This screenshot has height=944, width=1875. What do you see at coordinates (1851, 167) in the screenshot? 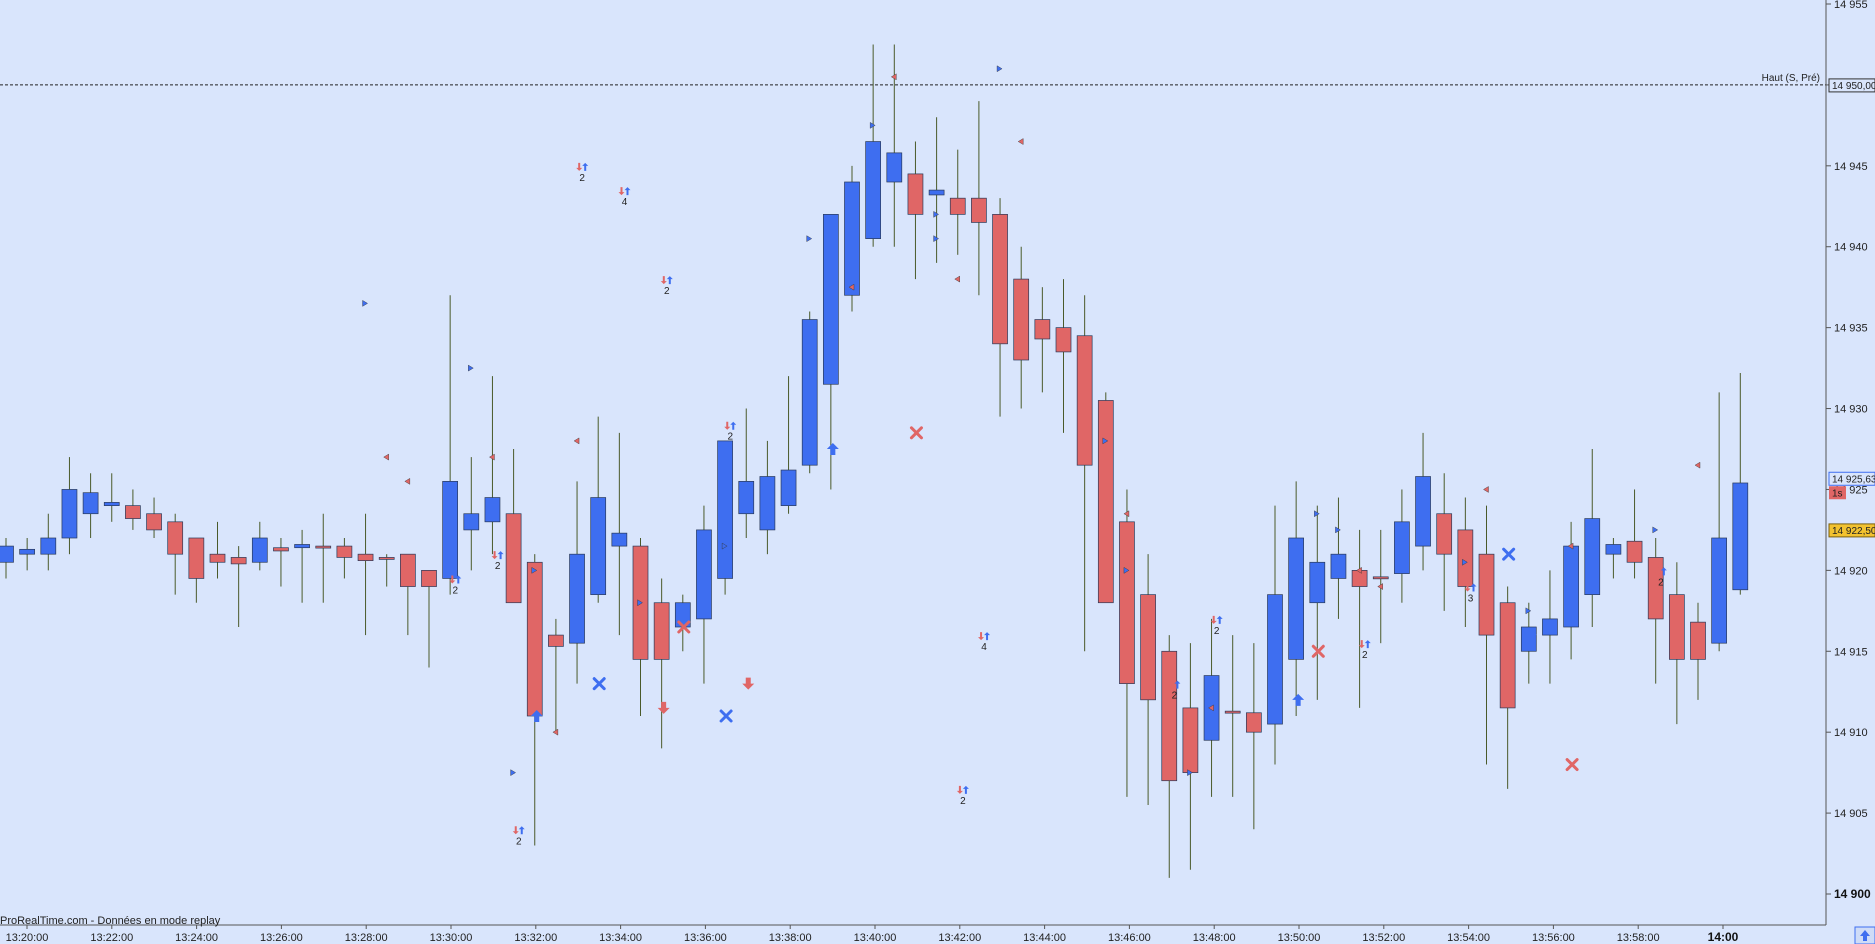
I see `price-tick-label: 14 945` at bounding box center [1851, 167].